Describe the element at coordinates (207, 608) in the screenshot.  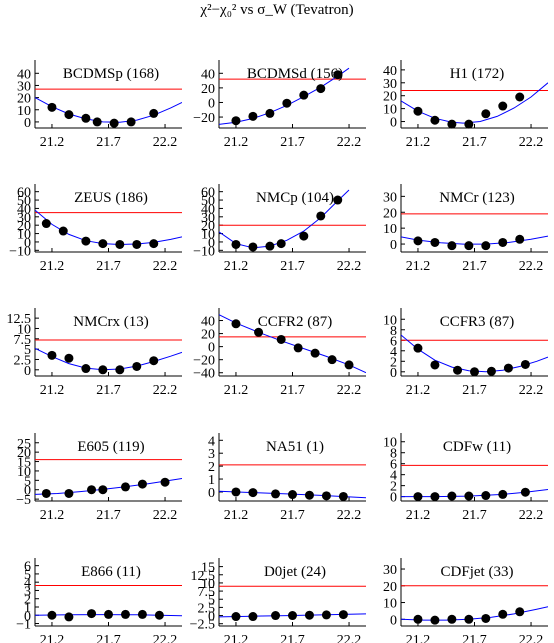
I see `y-tick-label: 2.5` at that location.